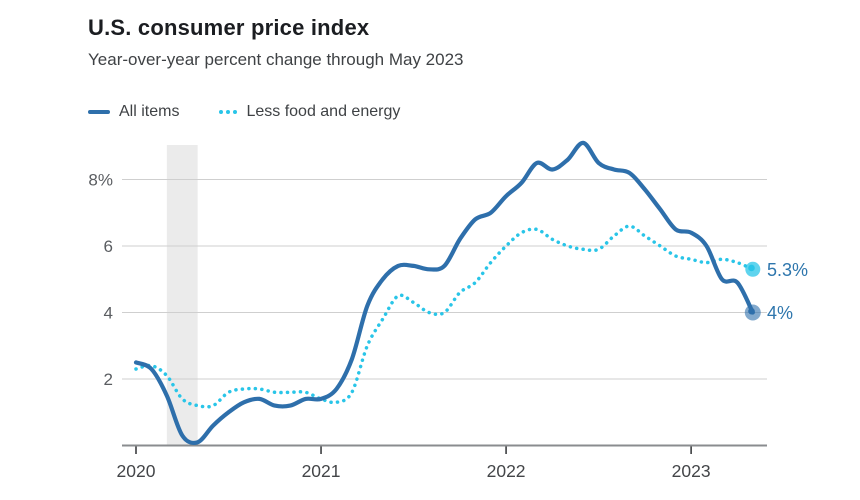  What do you see at coordinates (321, 471) in the screenshot?
I see `x-axis-tick-label: 2021` at bounding box center [321, 471].